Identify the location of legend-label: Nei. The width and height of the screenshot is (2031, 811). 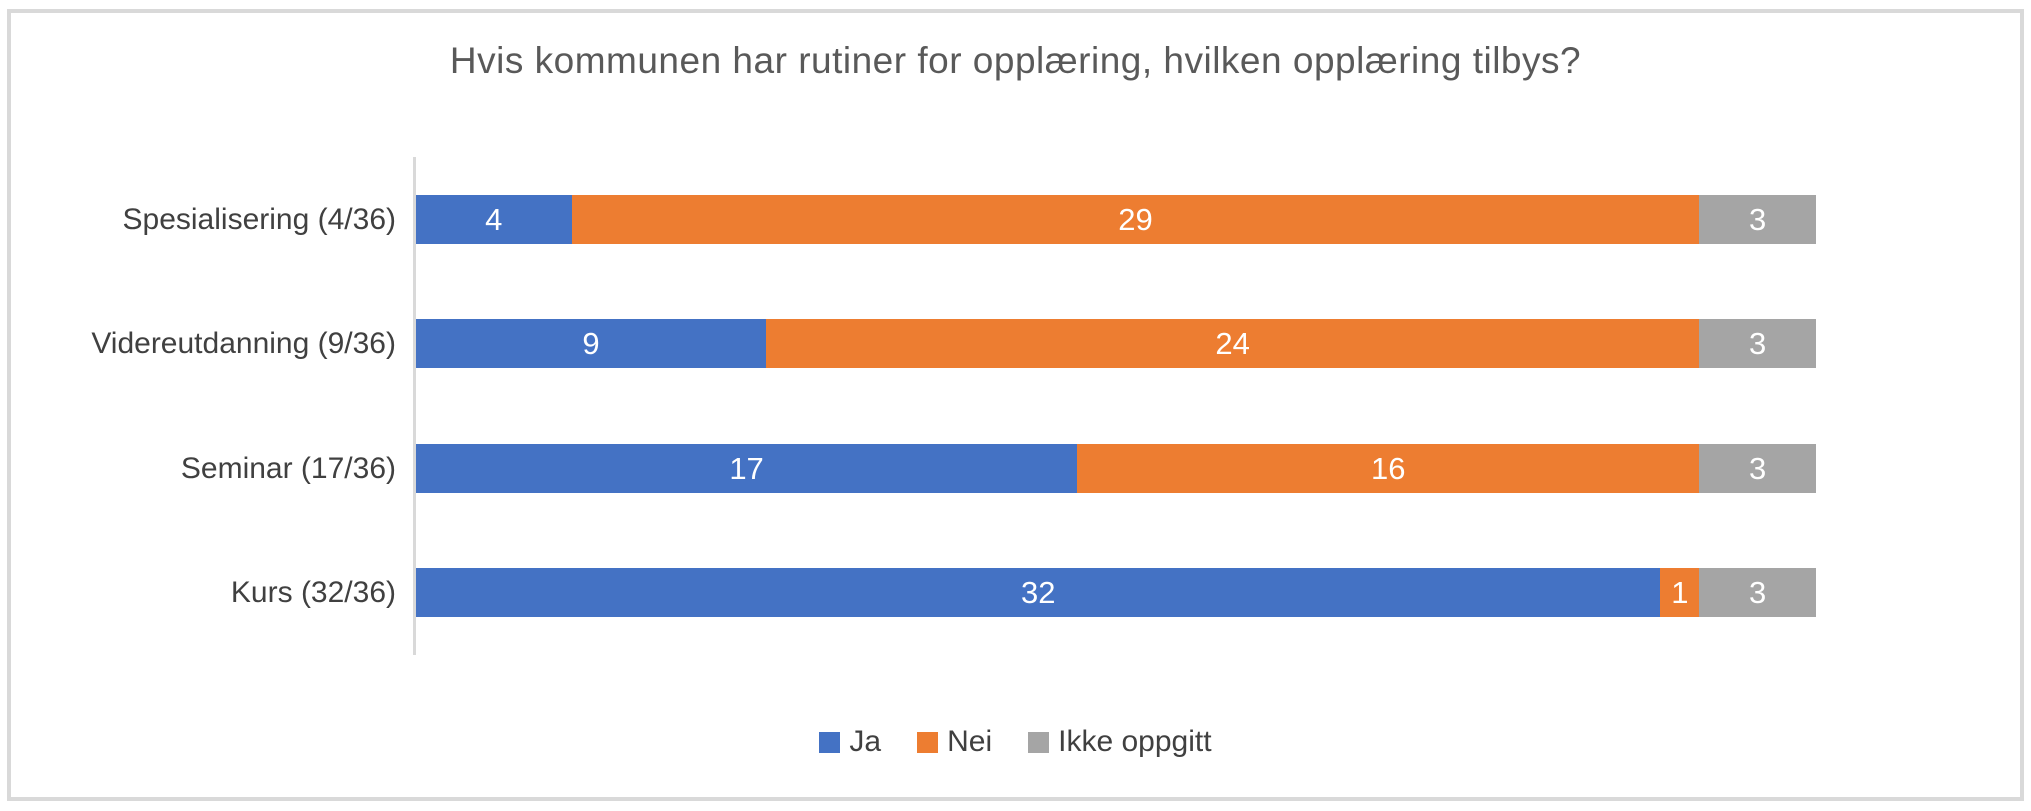
(970, 741).